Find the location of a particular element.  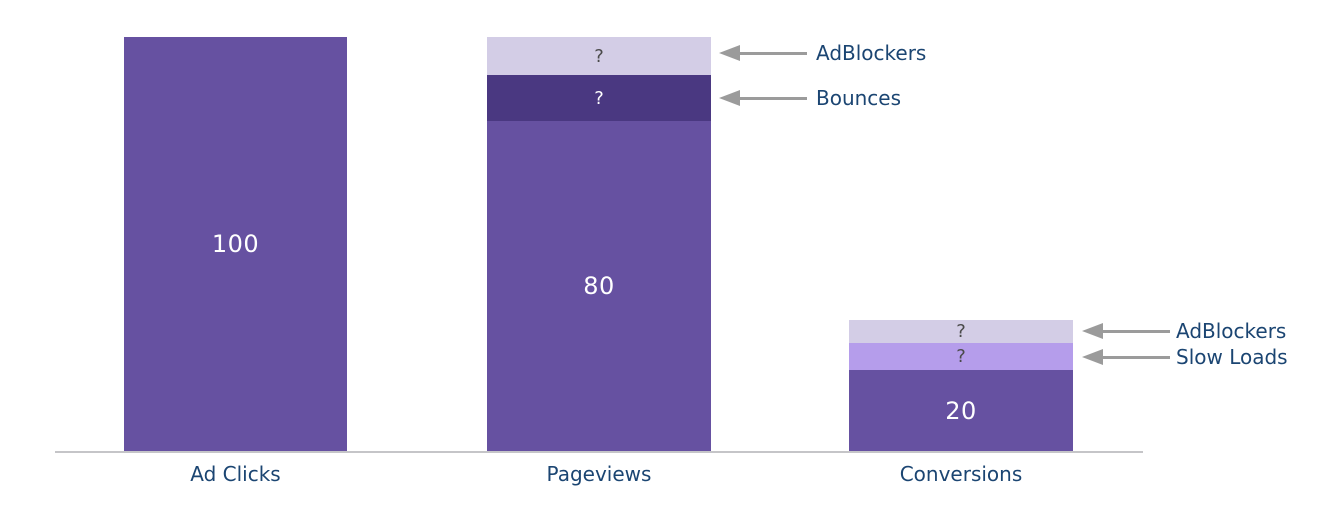

bar-segment-conversions-slow-loads: ? is located at coordinates (961, 356).